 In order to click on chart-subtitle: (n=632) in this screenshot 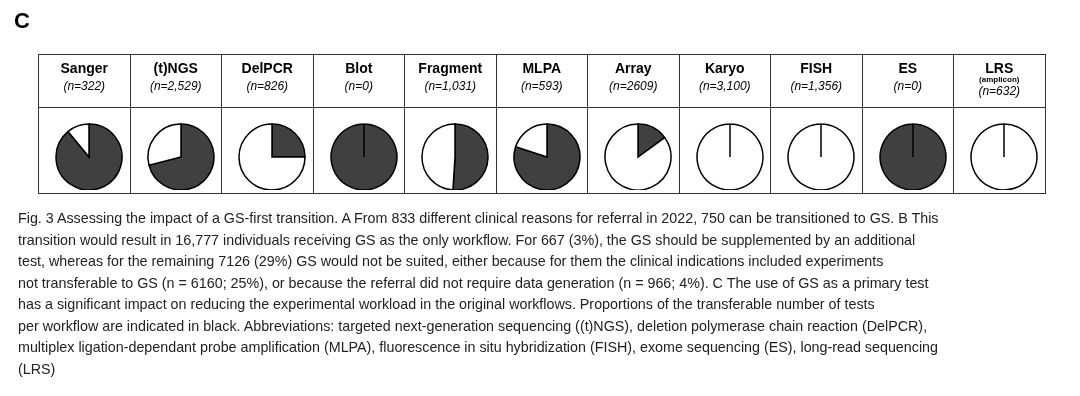, I will do `click(999, 91)`.